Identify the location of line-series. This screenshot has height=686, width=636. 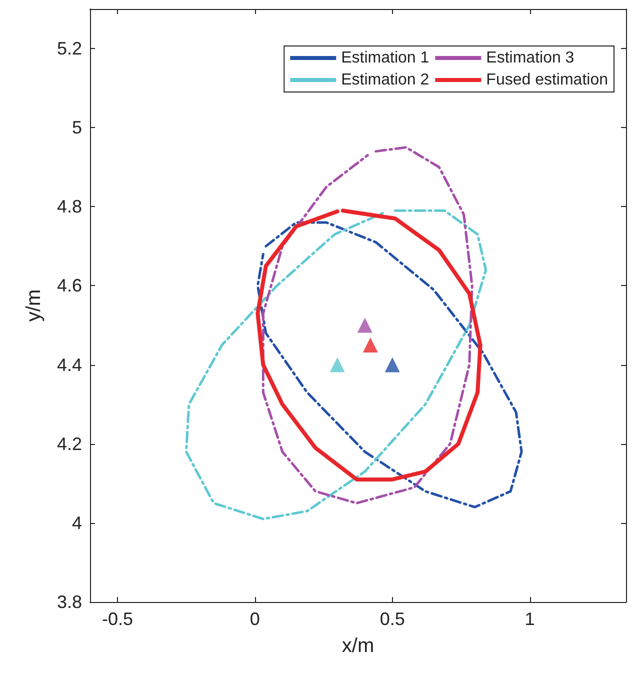
(369, 345).